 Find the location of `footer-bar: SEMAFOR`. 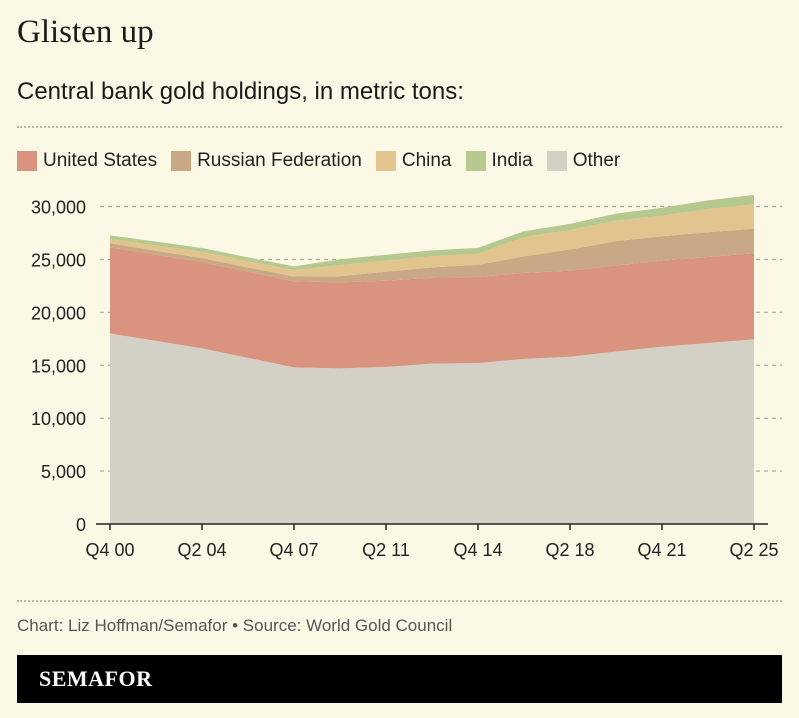

footer-bar: SEMAFOR is located at coordinates (399, 679).